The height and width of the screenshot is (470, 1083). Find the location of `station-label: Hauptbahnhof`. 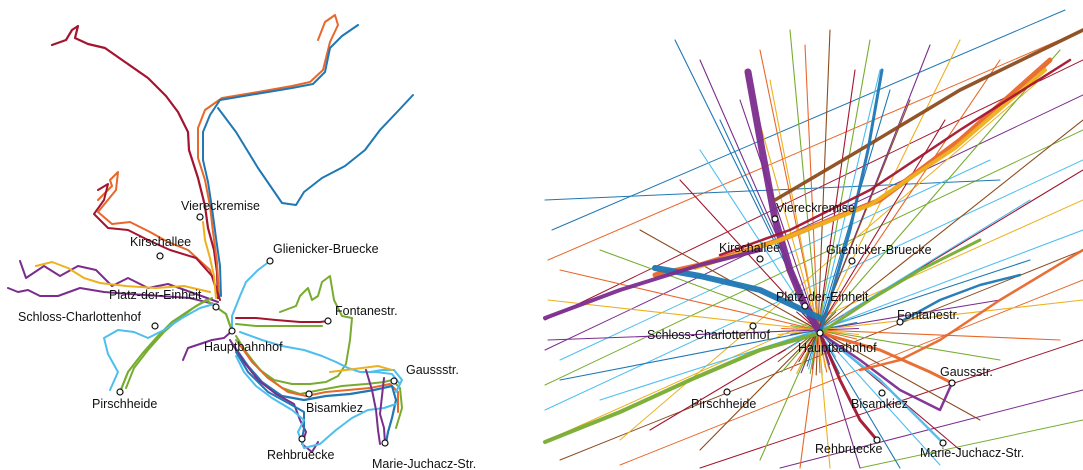

station-label: Hauptbahnhof is located at coordinates (243, 347).